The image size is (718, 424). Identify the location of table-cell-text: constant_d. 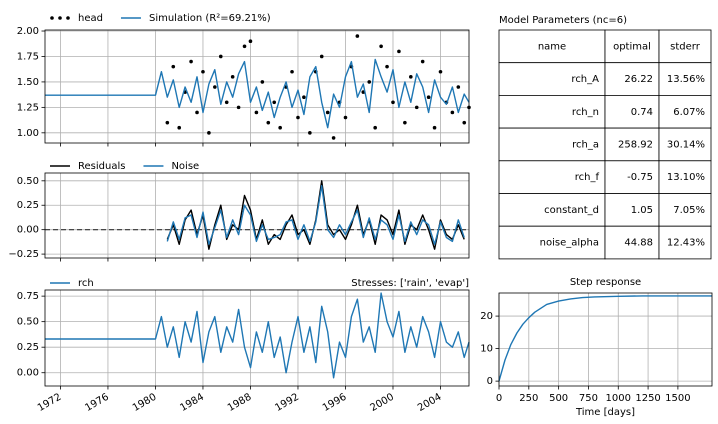
(571, 210).